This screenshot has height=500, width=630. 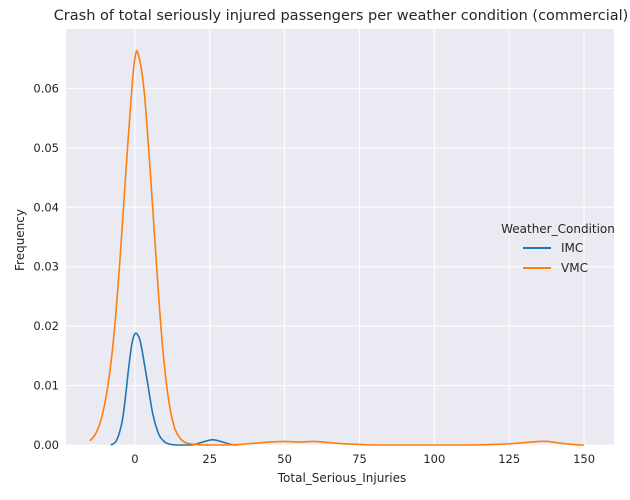 What do you see at coordinates (434, 459) in the screenshot?
I see `x-tick-label: 100` at bounding box center [434, 459].